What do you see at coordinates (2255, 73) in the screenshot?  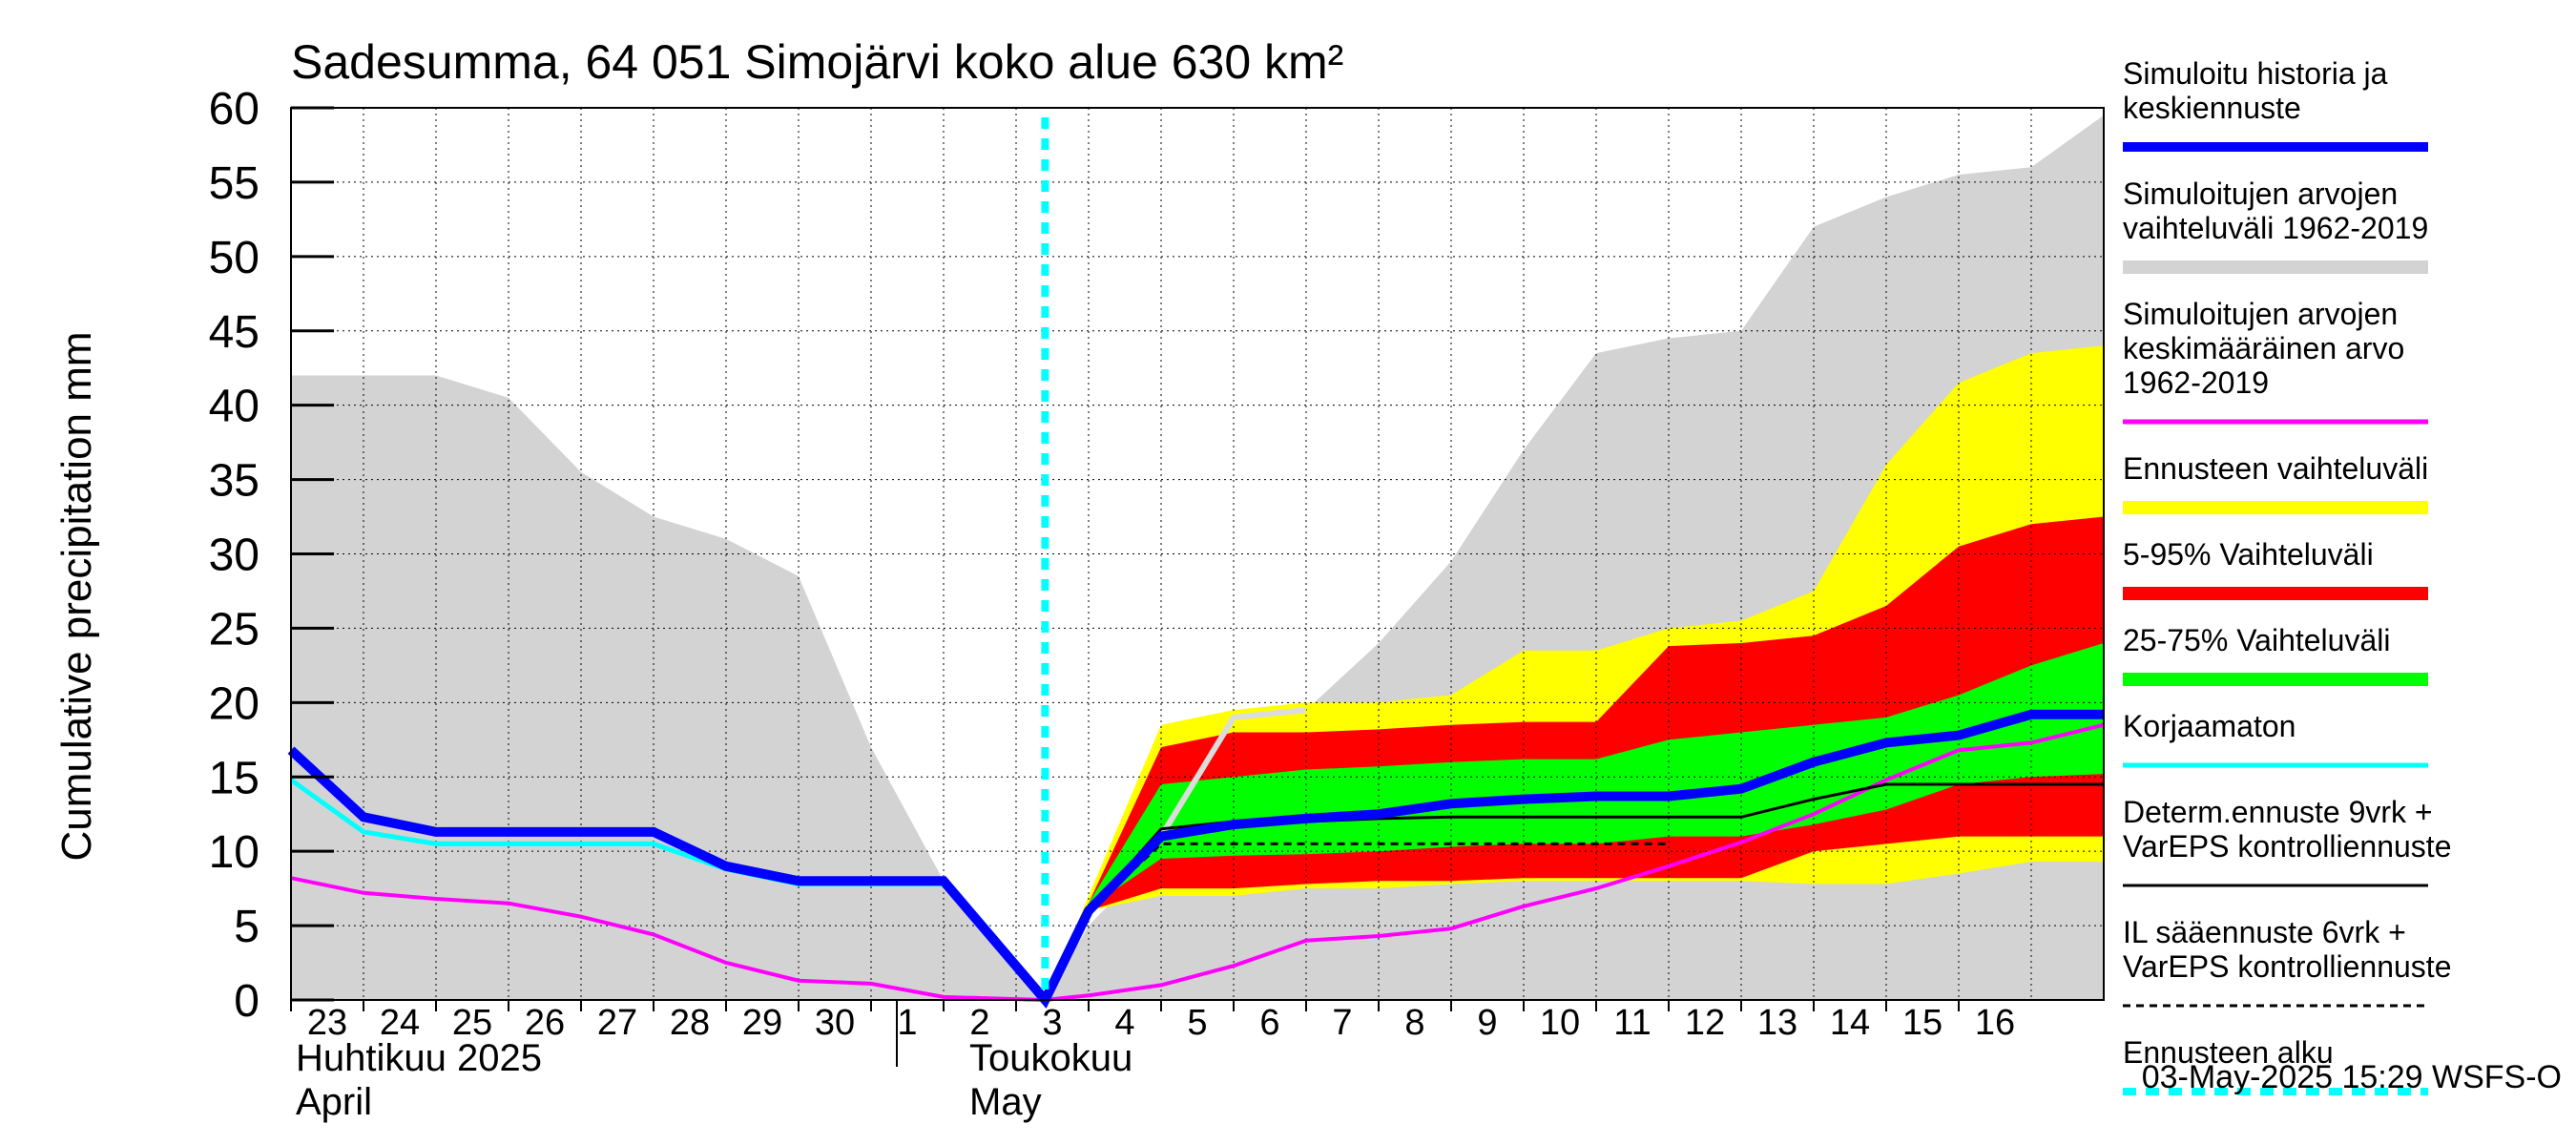 I see `legend-label: Simuloitu historia ja` at bounding box center [2255, 73].